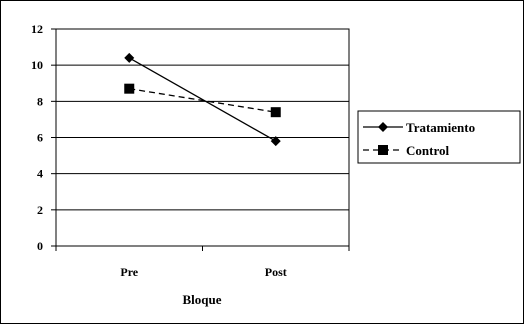 Image resolution: width=524 pixels, height=328 pixels. What do you see at coordinates (40, 138) in the screenshot?
I see `y-tick-label: 6` at bounding box center [40, 138].